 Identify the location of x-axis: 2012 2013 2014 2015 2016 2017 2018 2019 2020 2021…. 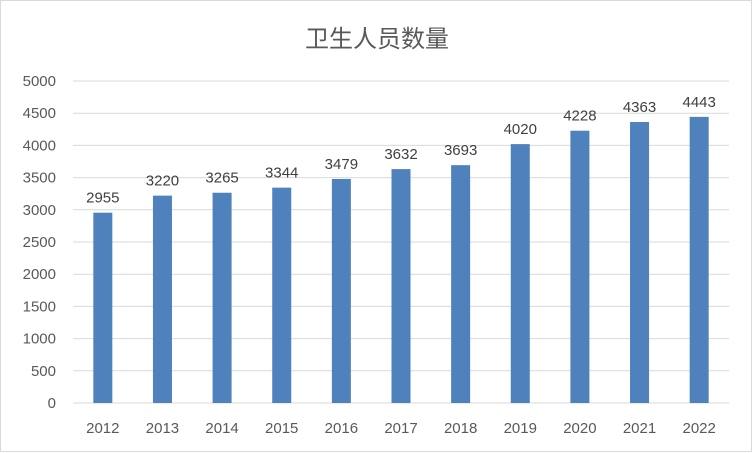
(401, 428).